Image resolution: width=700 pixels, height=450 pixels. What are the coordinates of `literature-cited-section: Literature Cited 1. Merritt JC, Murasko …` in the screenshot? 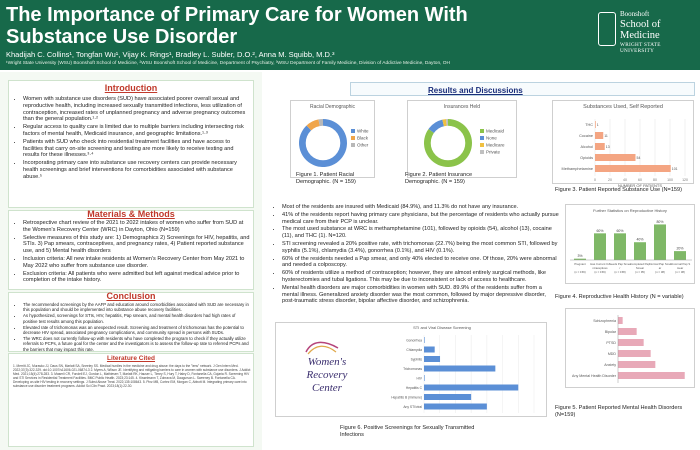 It's located at (131, 400).